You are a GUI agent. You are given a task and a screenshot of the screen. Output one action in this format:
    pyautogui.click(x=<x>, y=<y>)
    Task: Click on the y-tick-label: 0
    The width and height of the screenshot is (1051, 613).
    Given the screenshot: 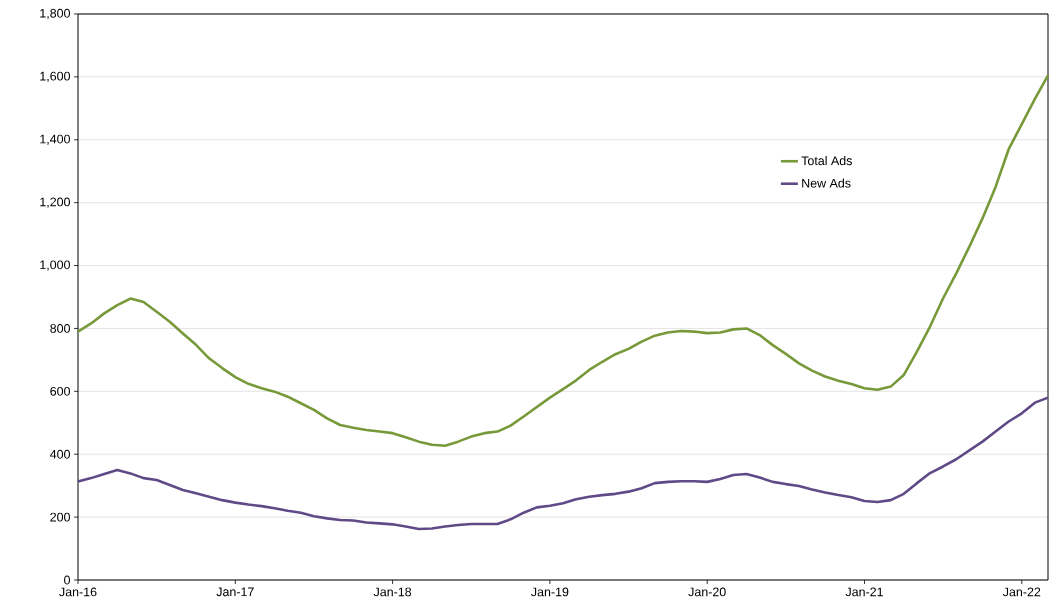 What is the action you would take?
    pyautogui.click(x=67, y=580)
    